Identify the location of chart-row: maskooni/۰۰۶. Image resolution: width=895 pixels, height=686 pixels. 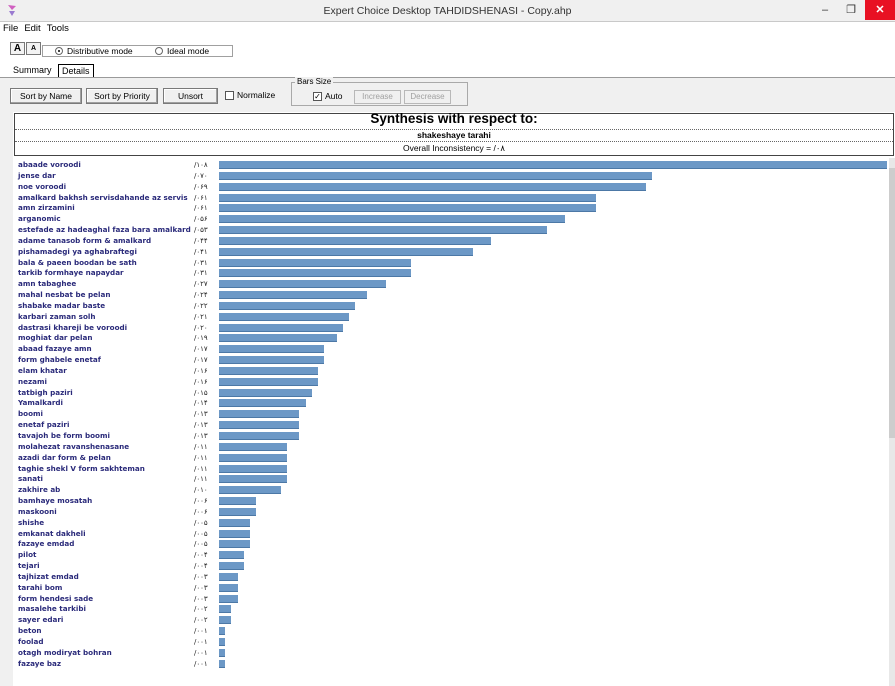
(451, 512).